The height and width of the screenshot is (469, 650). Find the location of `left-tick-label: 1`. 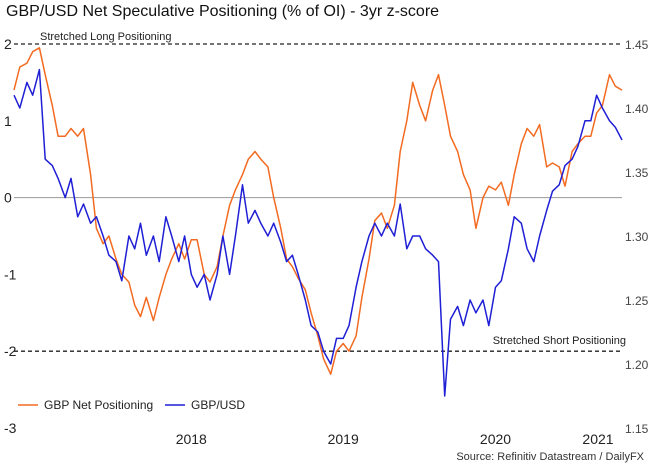

left-tick-label: 1 is located at coordinates (8, 121).